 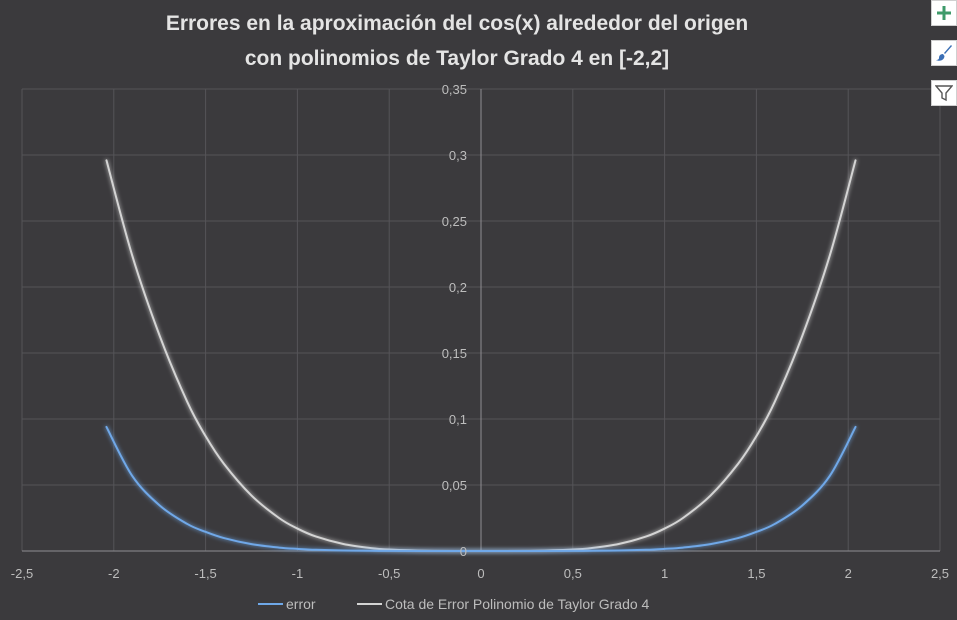 I want to click on x-tick-label: -0,5, so click(x=389, y=573).